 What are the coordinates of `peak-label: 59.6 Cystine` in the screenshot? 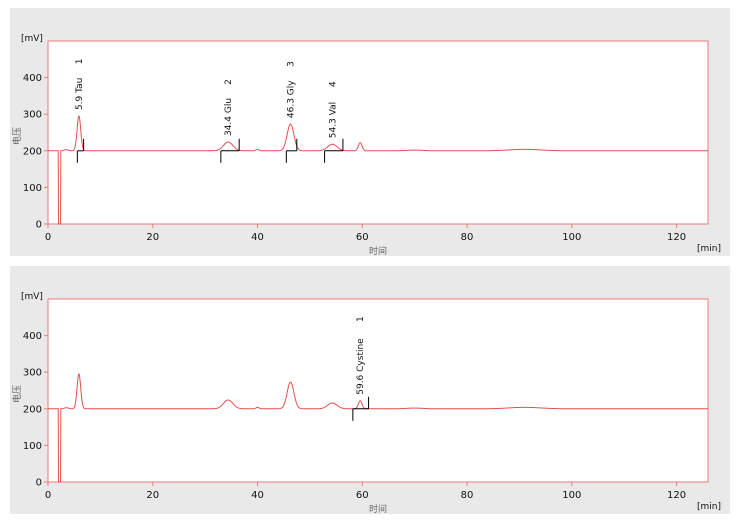 It's located at (361, 366).